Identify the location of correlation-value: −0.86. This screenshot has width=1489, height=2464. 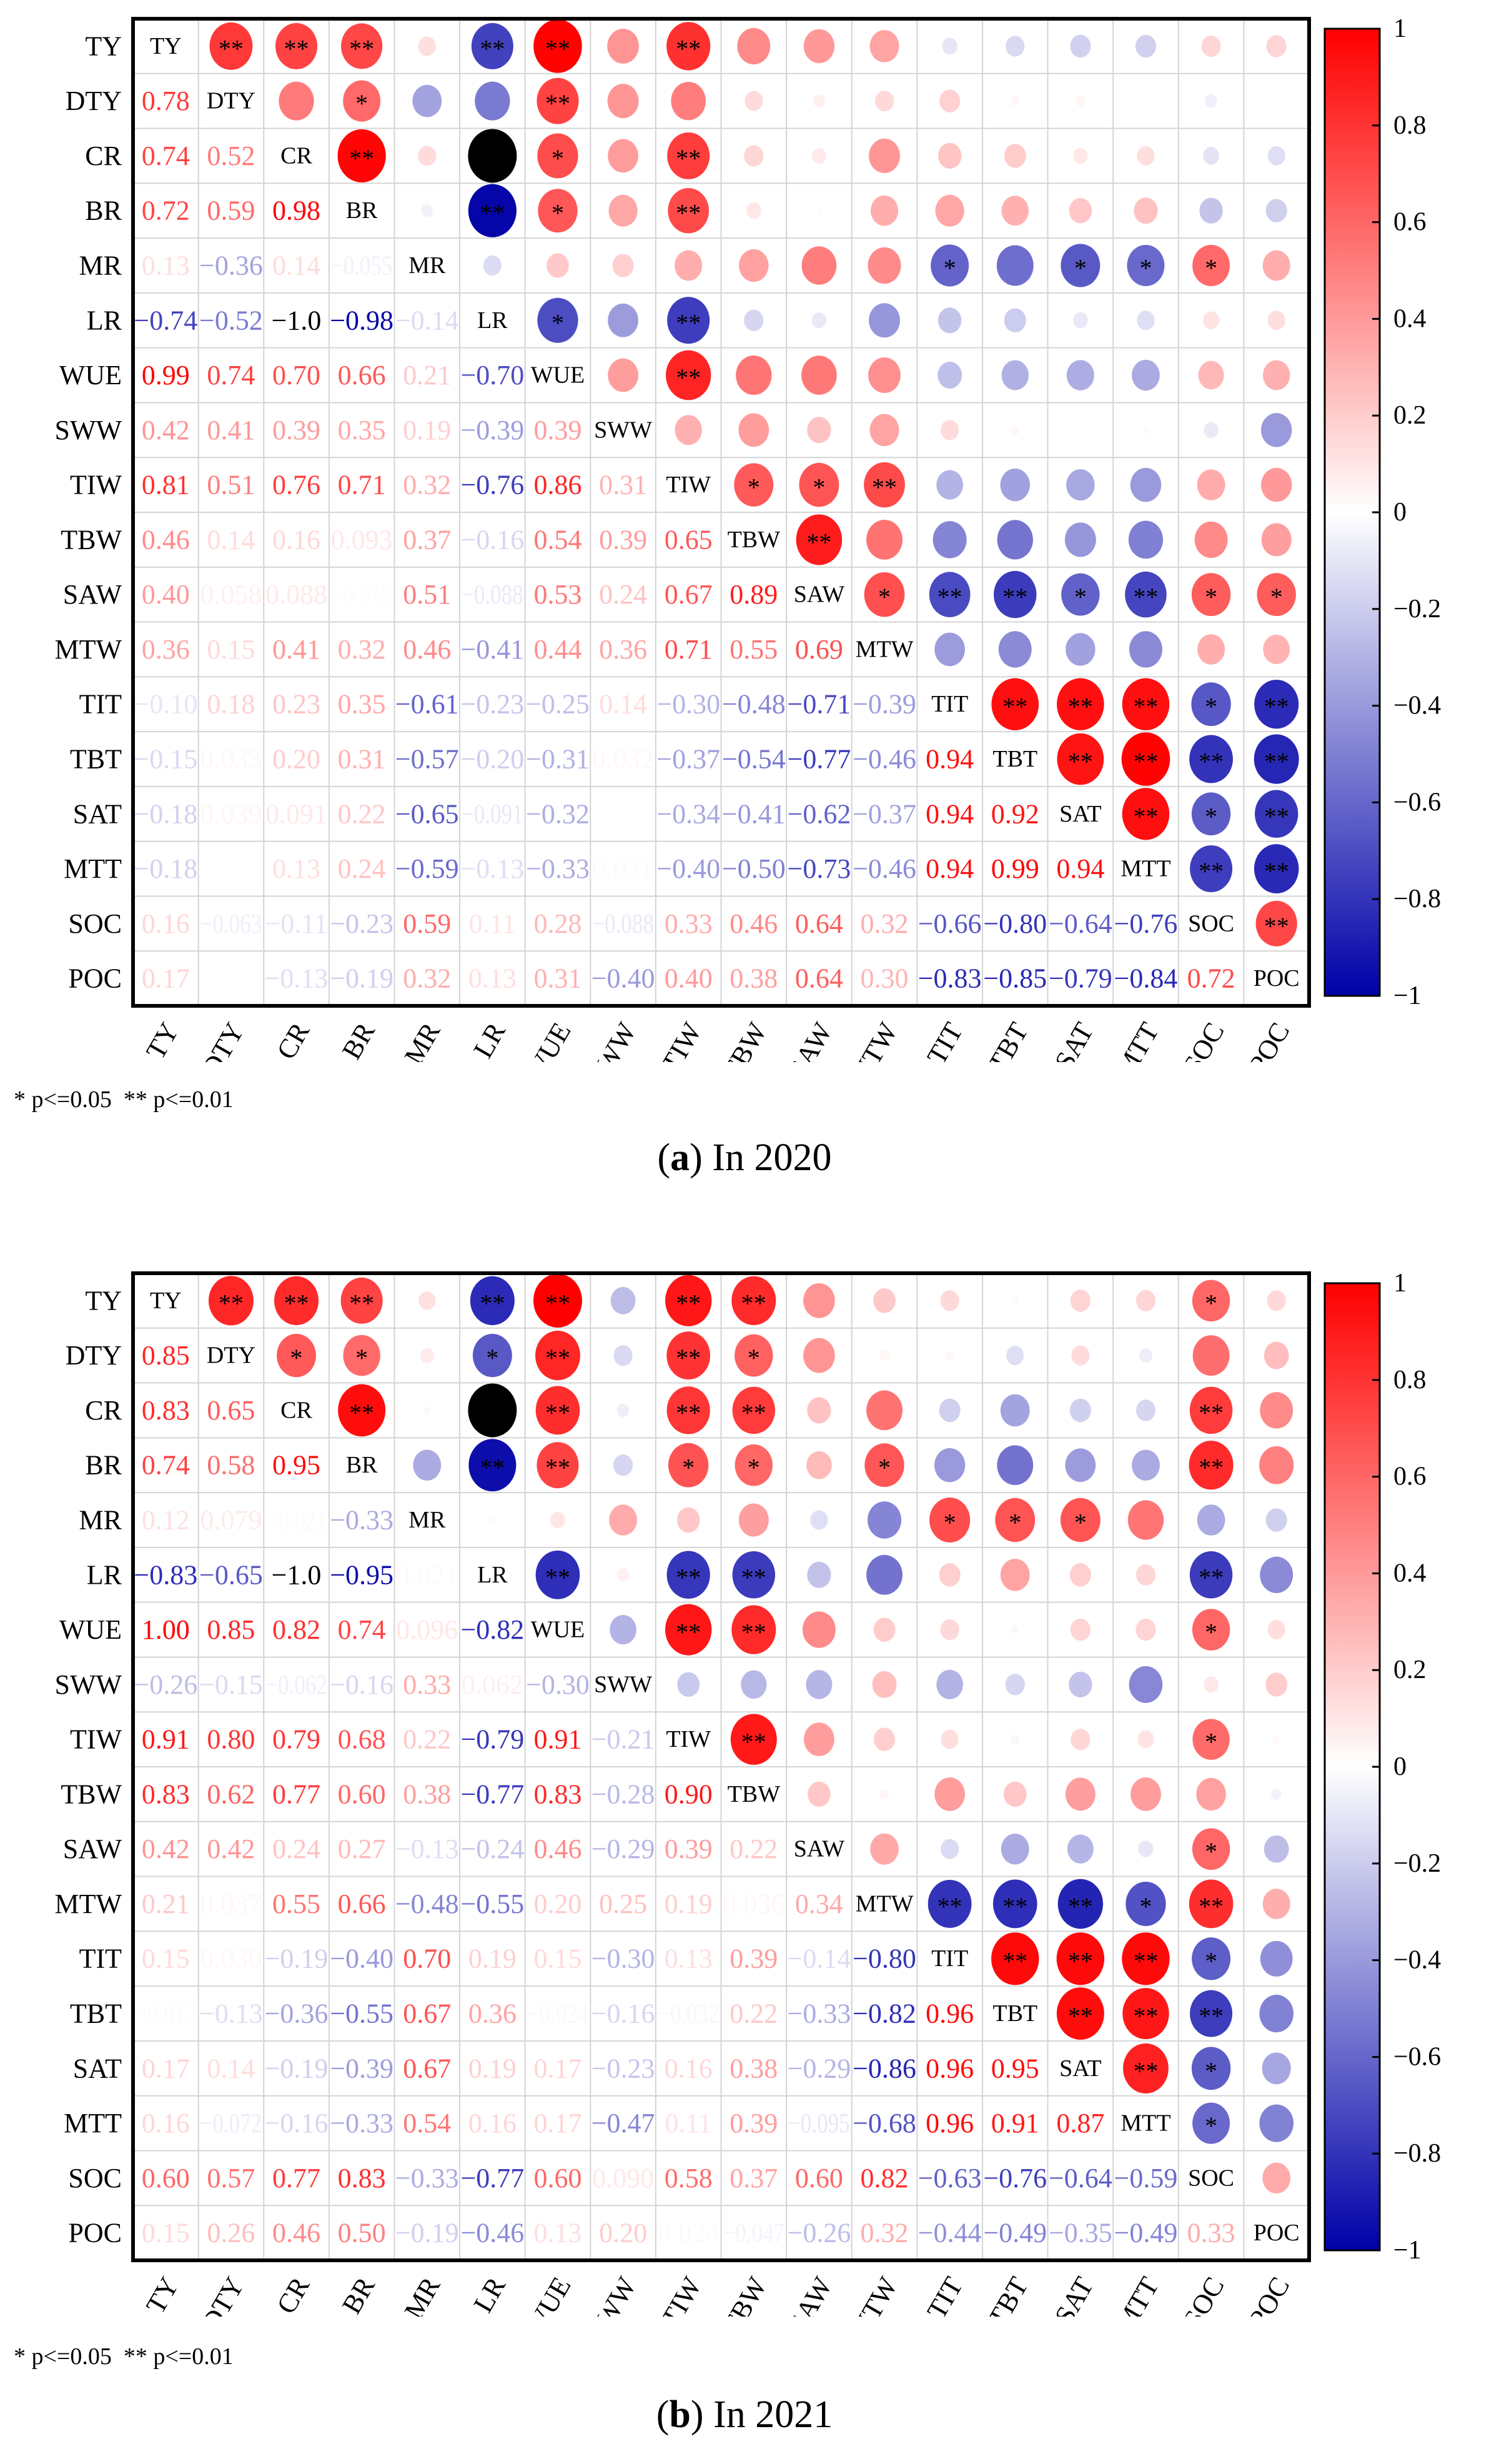
(885, 2069).